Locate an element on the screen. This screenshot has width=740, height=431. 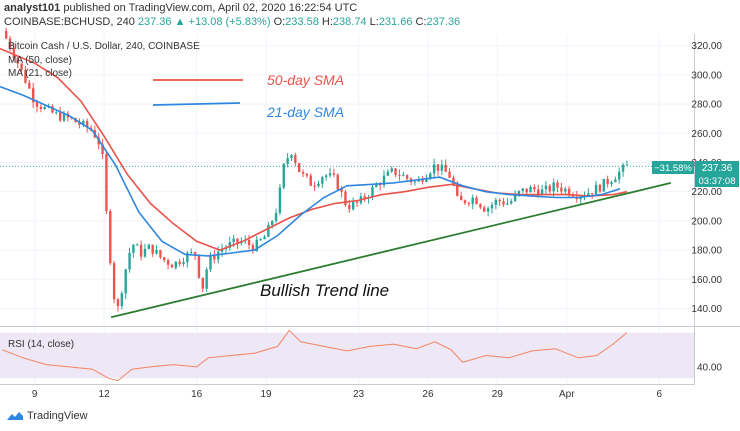
time-tick-6: 29 is located at coordinates (498, 394).